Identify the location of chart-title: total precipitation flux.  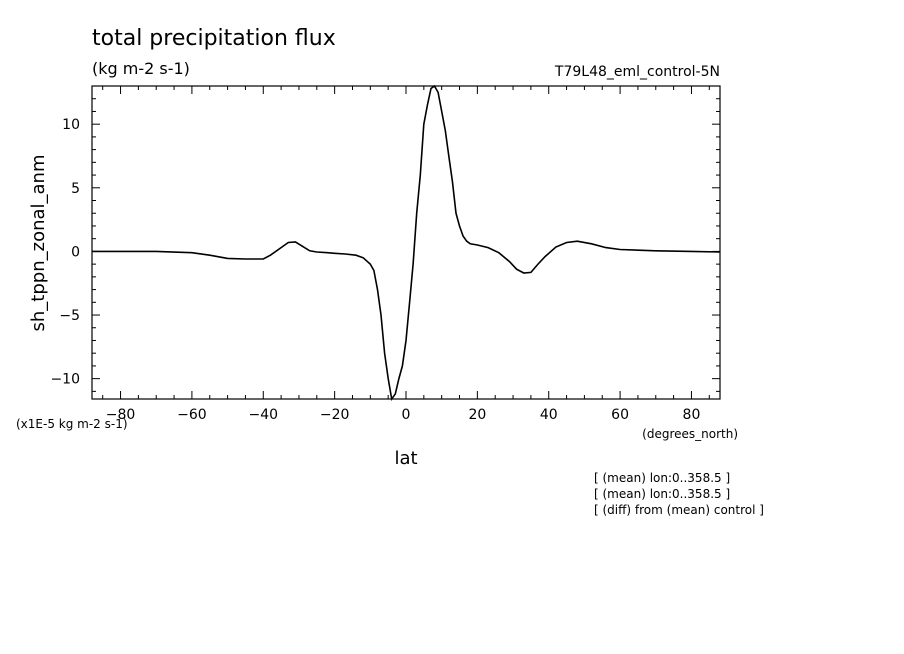
(214, 38).